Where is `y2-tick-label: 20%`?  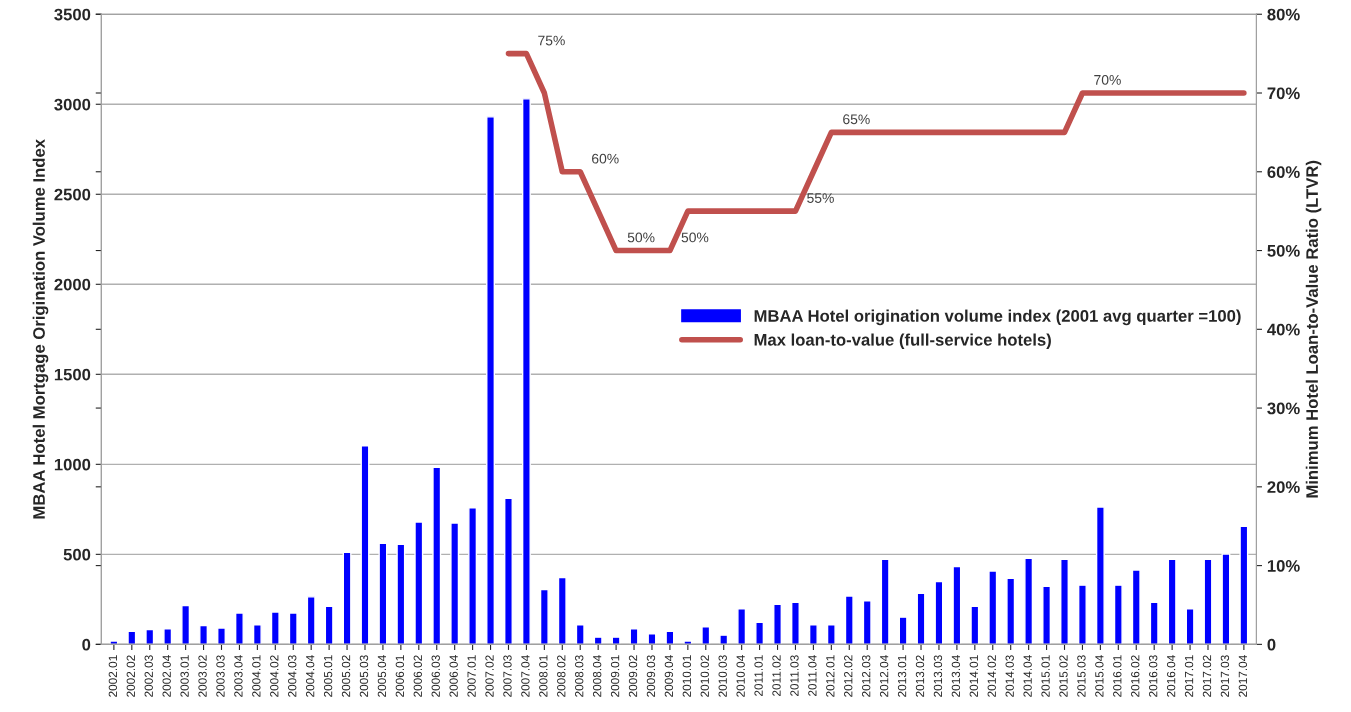
y2-tick-label: 20% is located at coordinates (1283, 487).